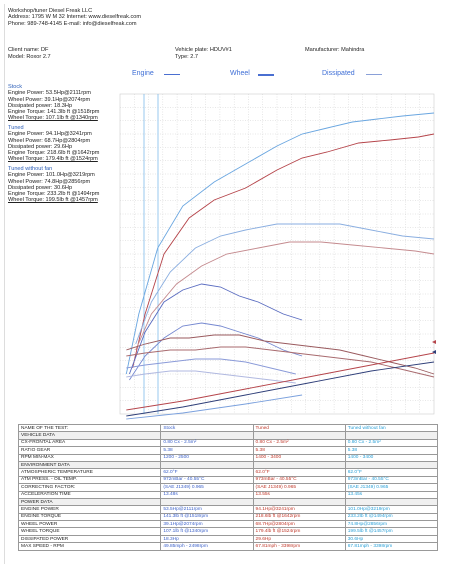 Image resolution: width=460 pixels, height=572 pixels. Describe the element at coordinates (49, 99) in the screenshot. I see `run-line: Wheel Power: 39.1Hp@2074rpm` at that location.